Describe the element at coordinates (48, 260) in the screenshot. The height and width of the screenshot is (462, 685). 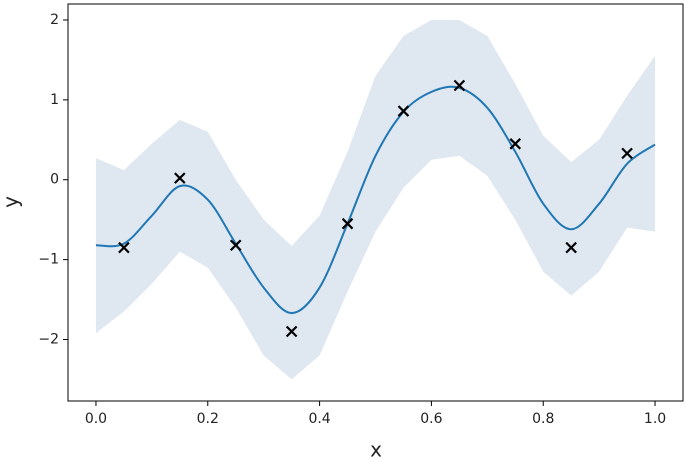
I see `y-tick-label: −1` at that location.